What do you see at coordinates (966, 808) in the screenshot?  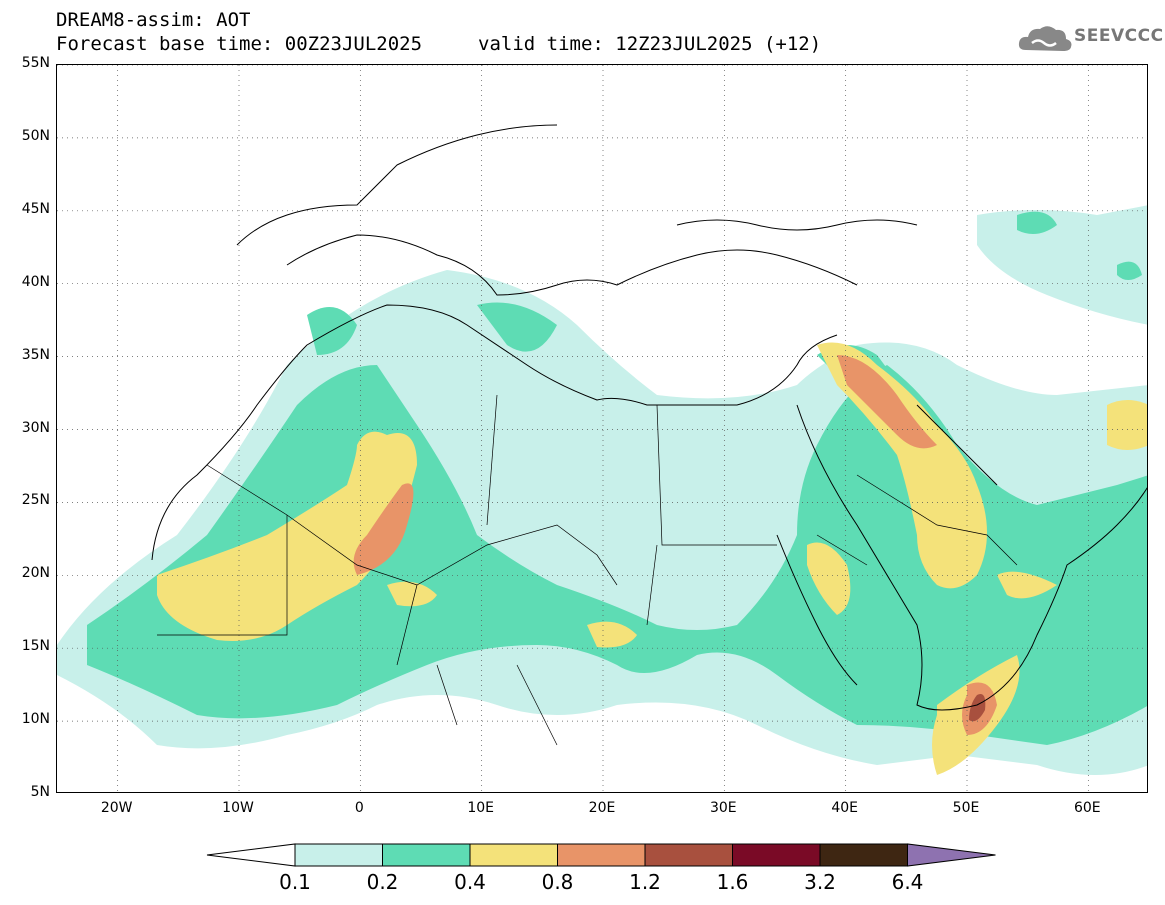 I see `lon-label: 50E` at bounding box center [966, 808].